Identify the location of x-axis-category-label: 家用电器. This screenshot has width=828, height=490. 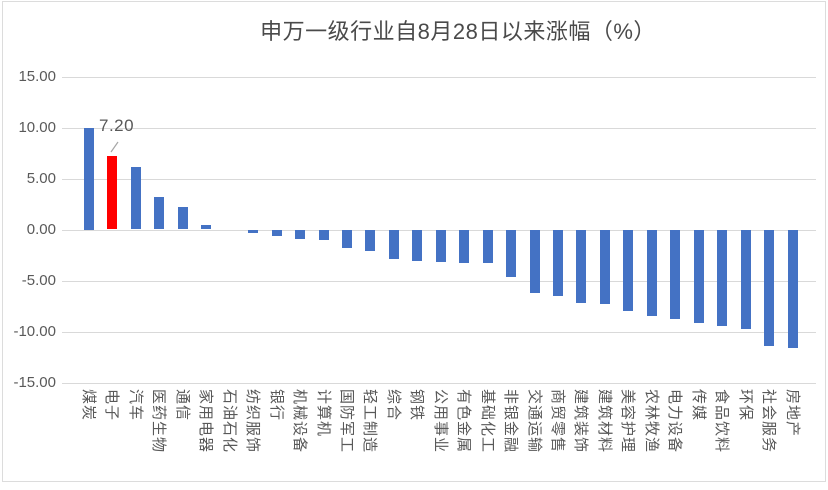
(206, 421).